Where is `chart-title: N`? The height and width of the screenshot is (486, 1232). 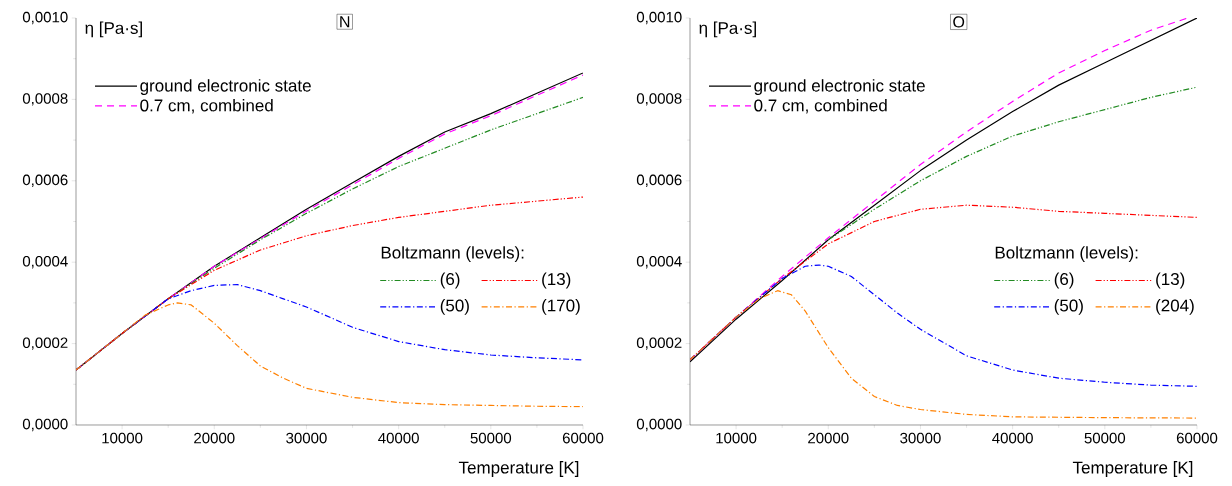 chart-title: N is located at coordinates (345, 22).